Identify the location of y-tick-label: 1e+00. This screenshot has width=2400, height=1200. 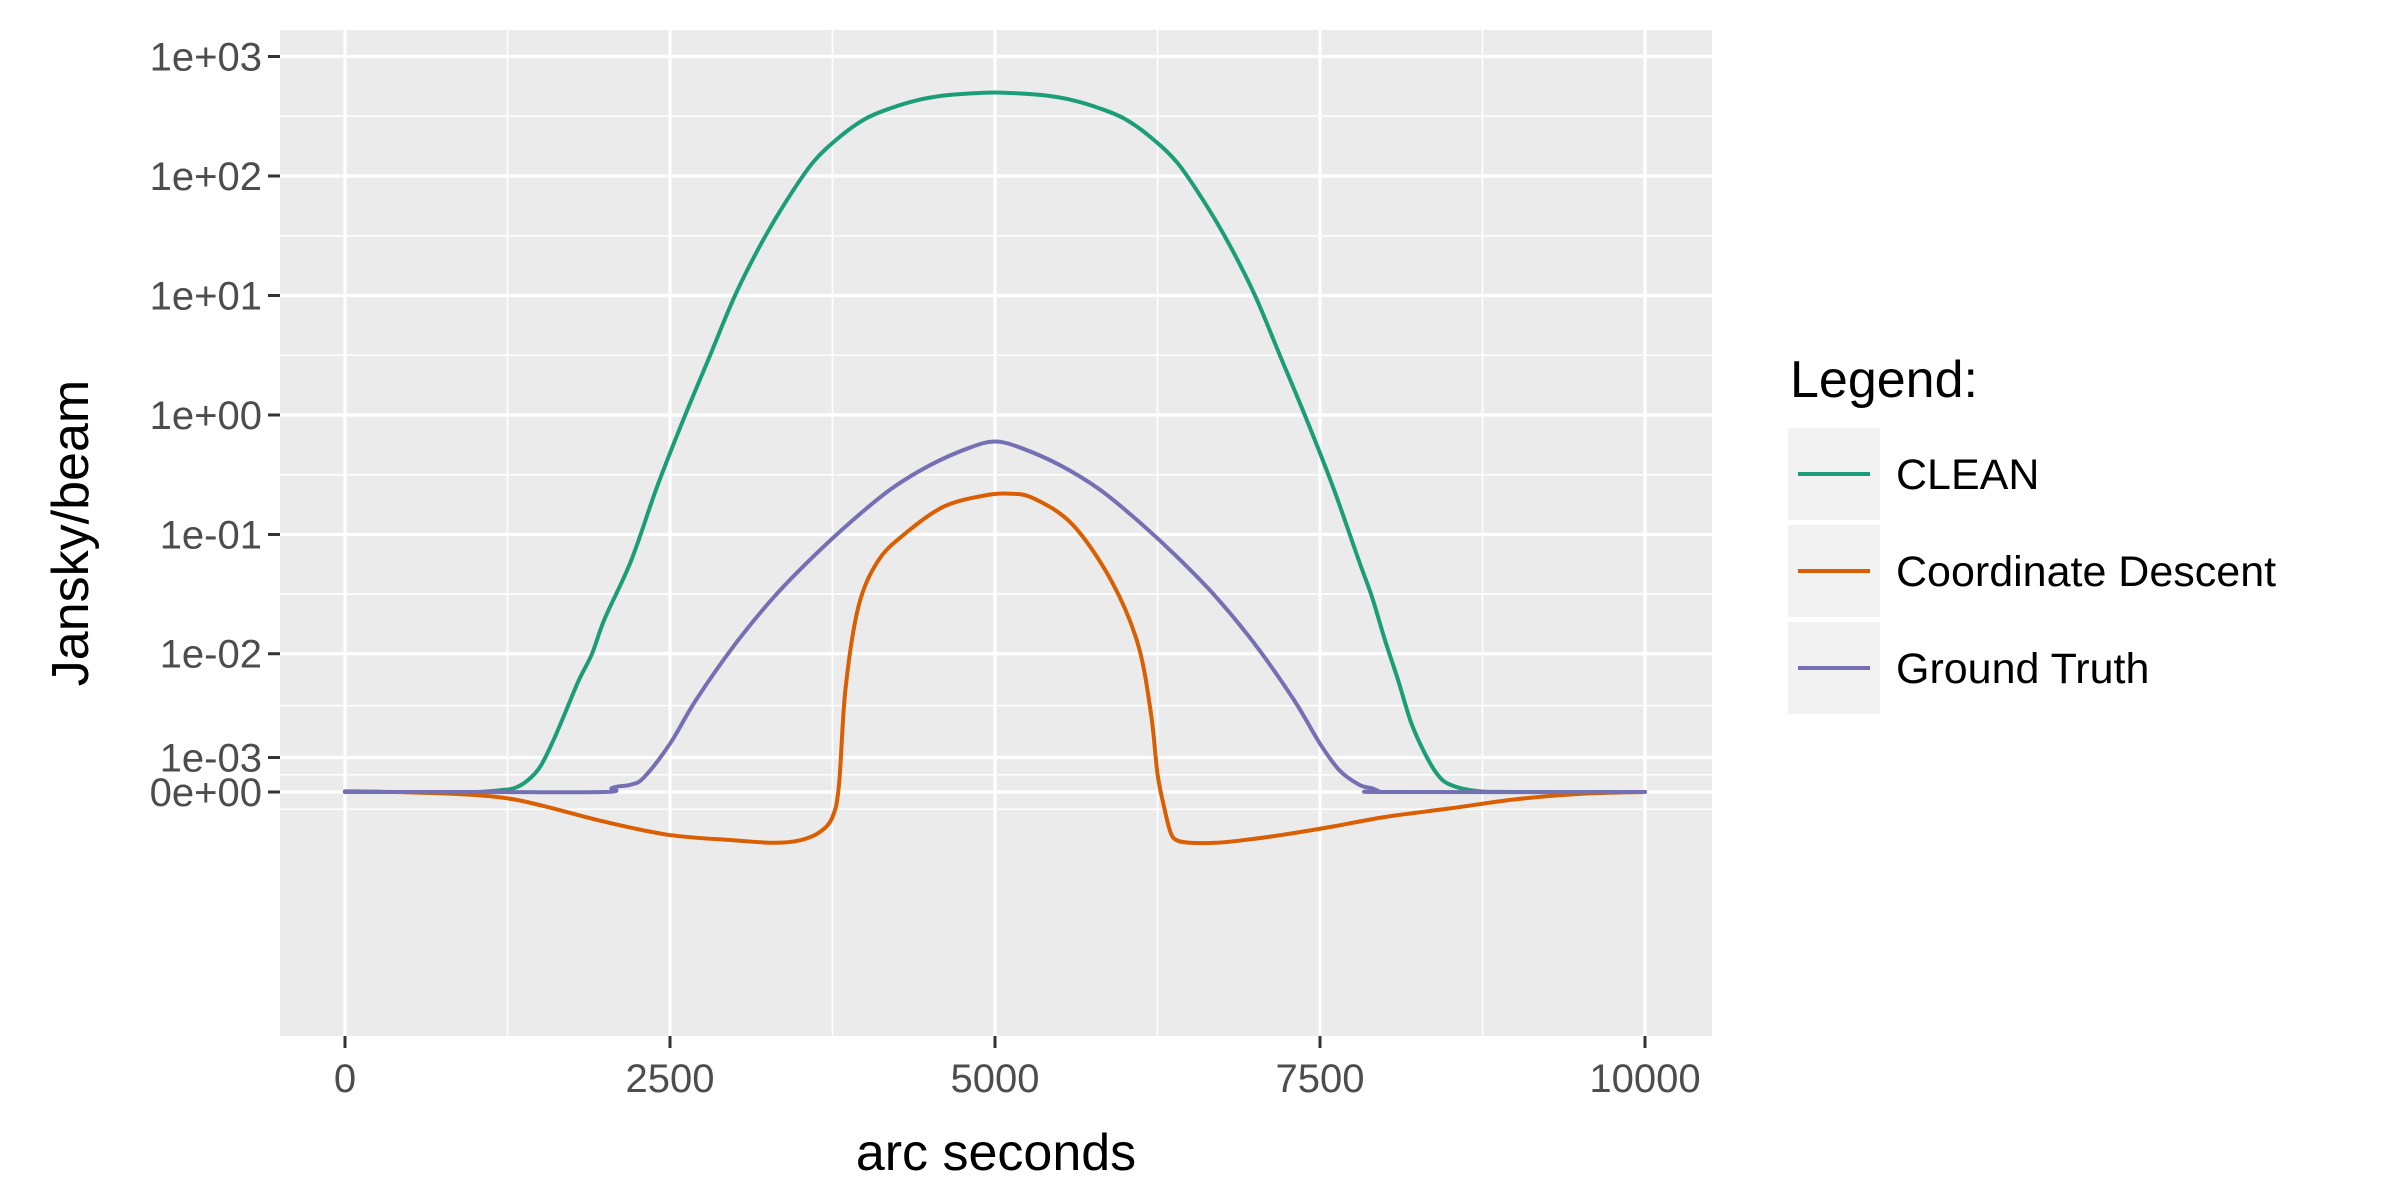
(206, 416).